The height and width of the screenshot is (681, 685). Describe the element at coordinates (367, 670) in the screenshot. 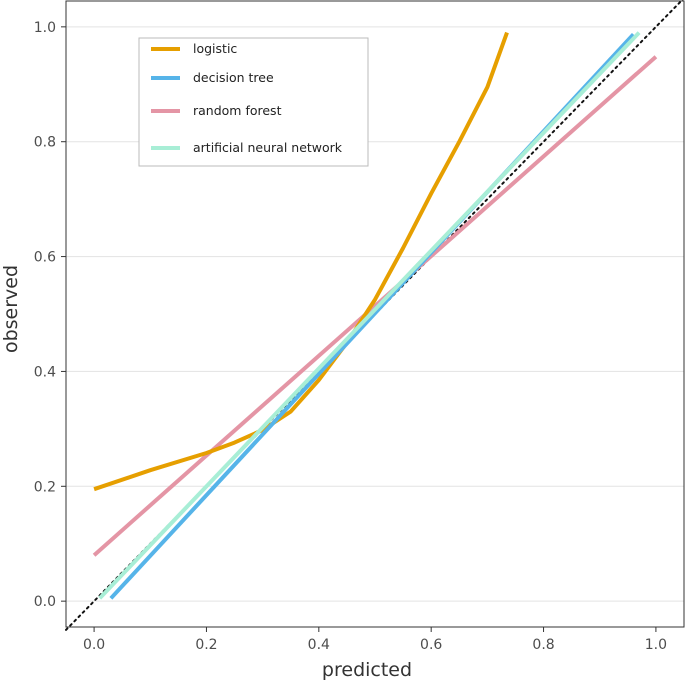

I see `x-axis-title: predicted` at that location.